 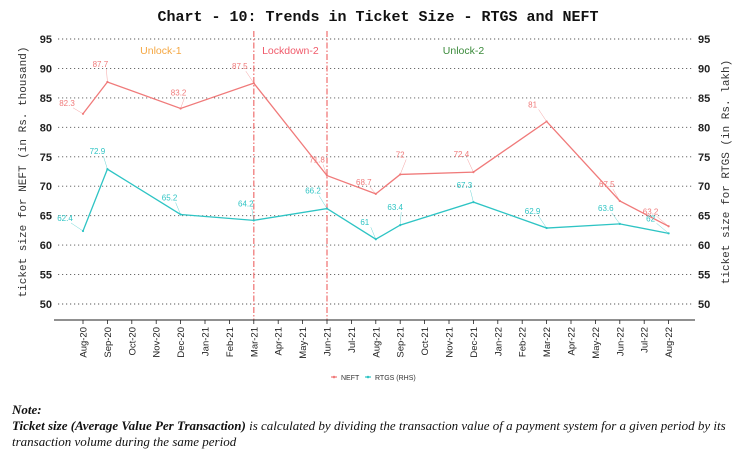 I want to click on y-tick-label-right: 55, so click(x=704, y=276).